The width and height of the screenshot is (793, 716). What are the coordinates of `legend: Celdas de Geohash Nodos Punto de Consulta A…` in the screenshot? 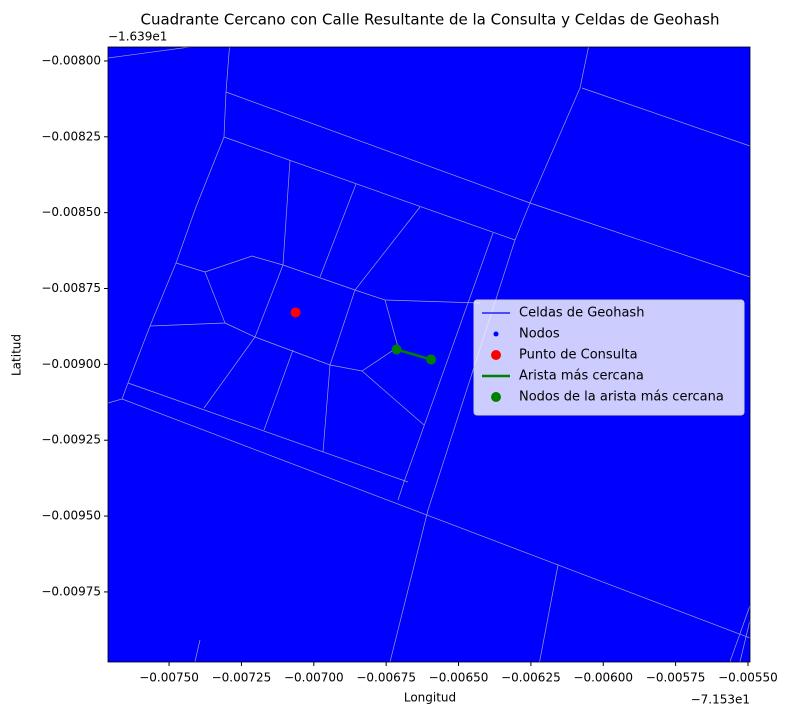 It's located at (609, 357).